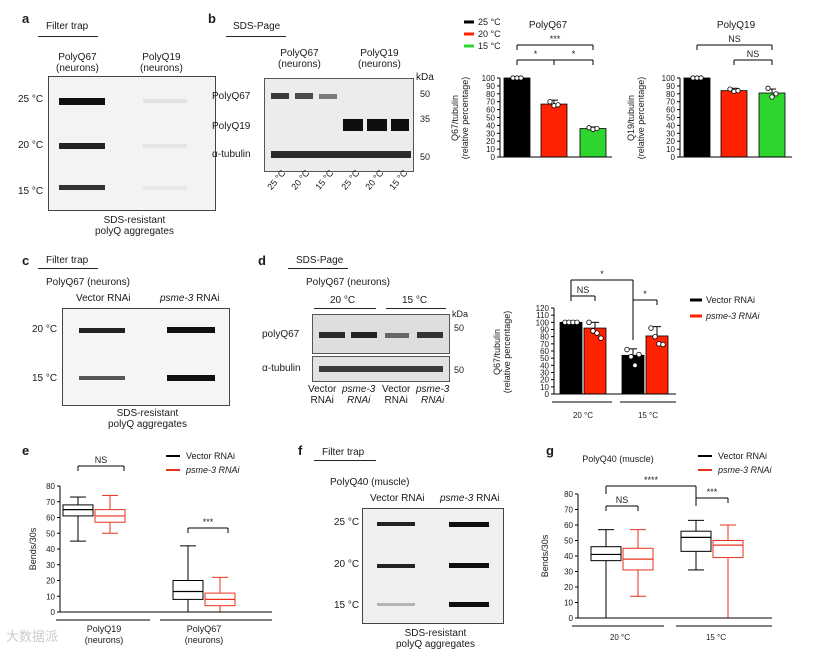  What do you see at coordinates (730, 300) in the screenshot?
I see `chart-d-q67-legend-label: Vector RNAi` at bounding box center [730, 300].